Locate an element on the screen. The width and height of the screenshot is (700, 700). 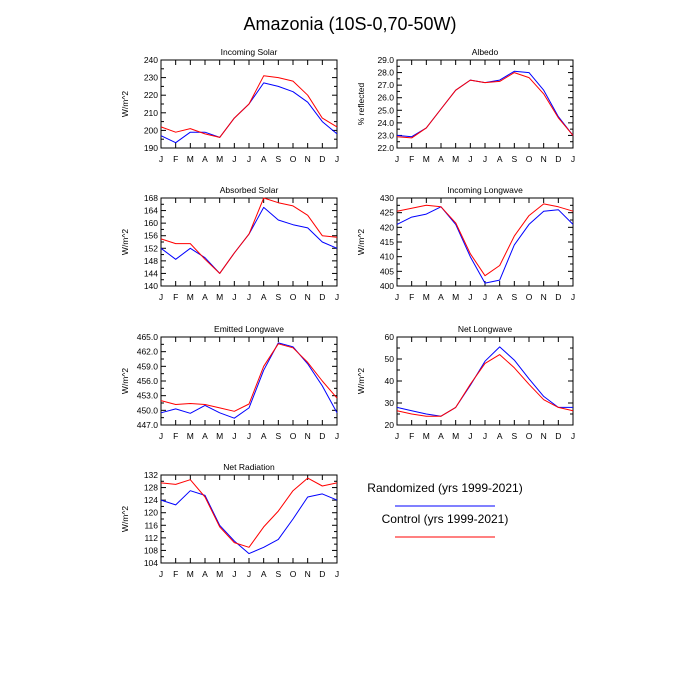
y-tick-label: 164 is located at coordinates (151, 211).